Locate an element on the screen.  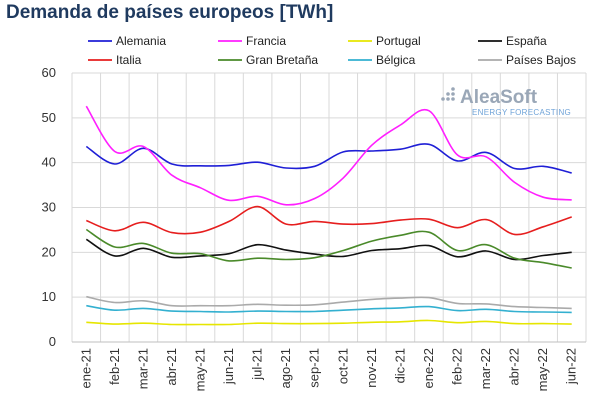
x-tick-label: nov-21 is located at coordinates (371, 368).